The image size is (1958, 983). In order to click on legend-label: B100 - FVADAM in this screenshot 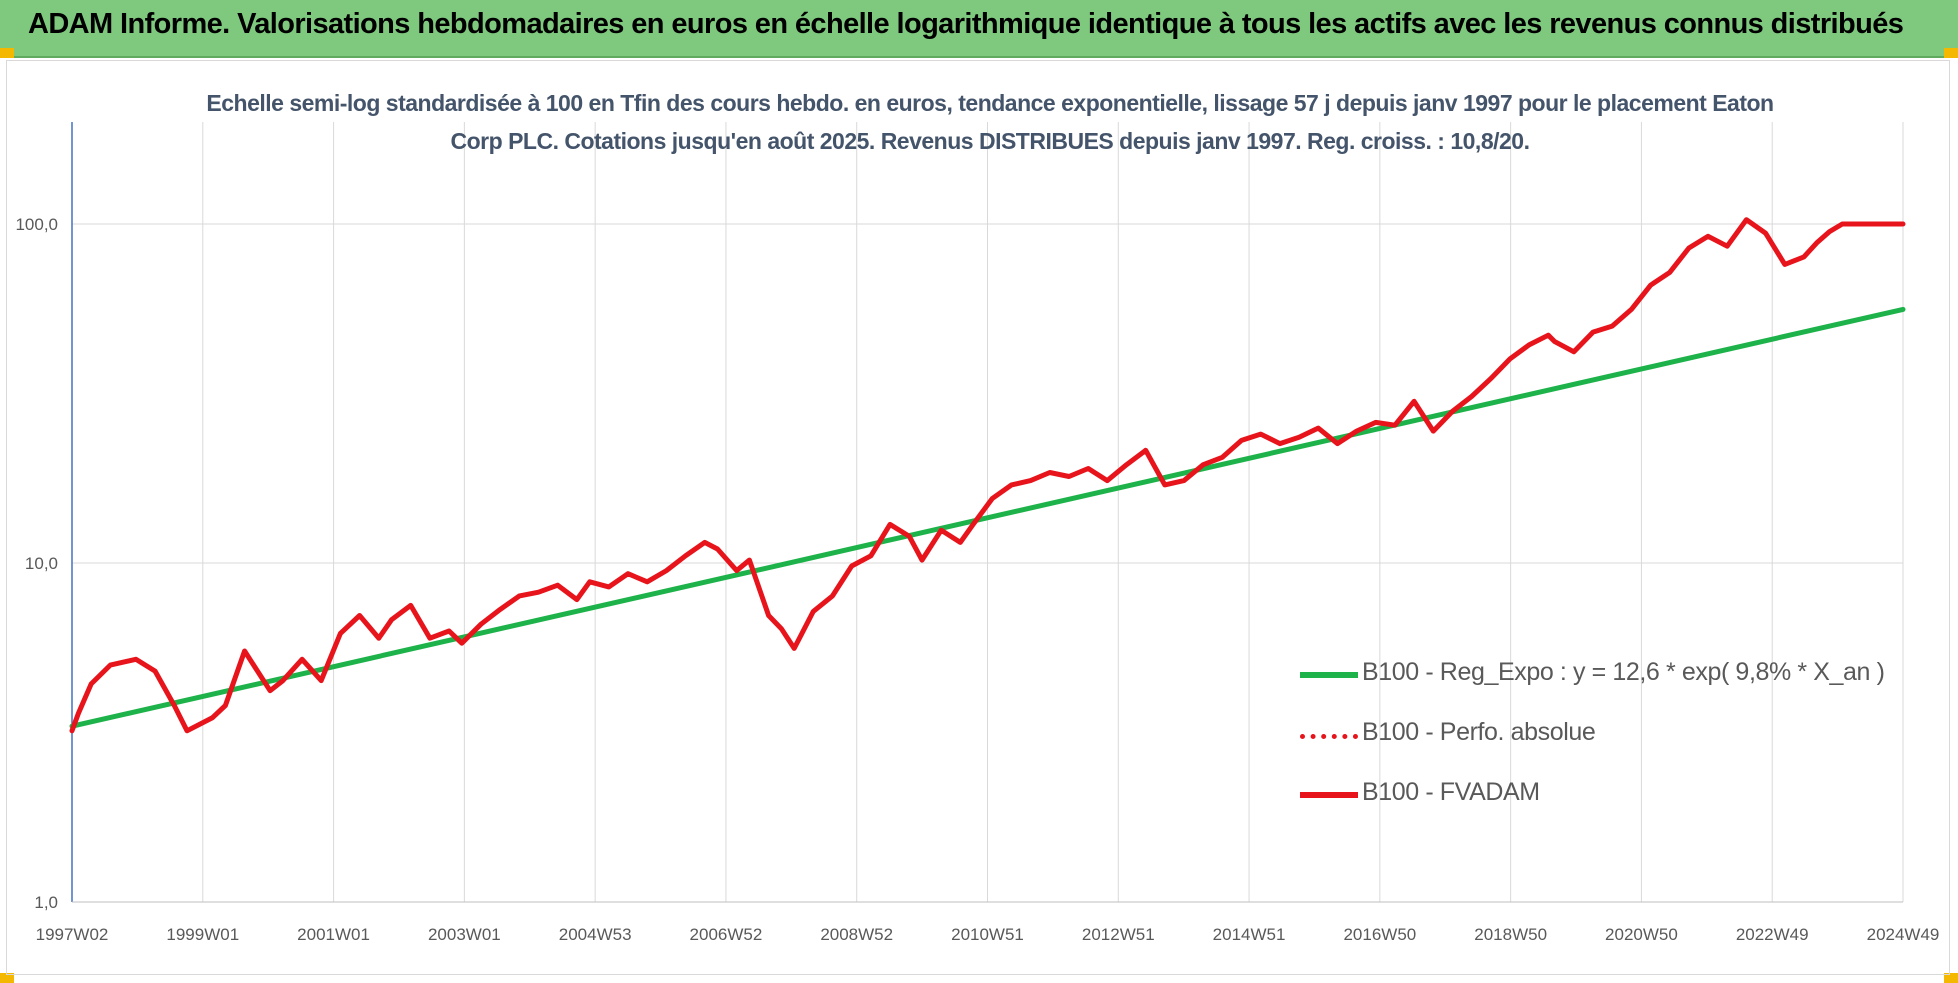, I will do `click(1451, 792)`.